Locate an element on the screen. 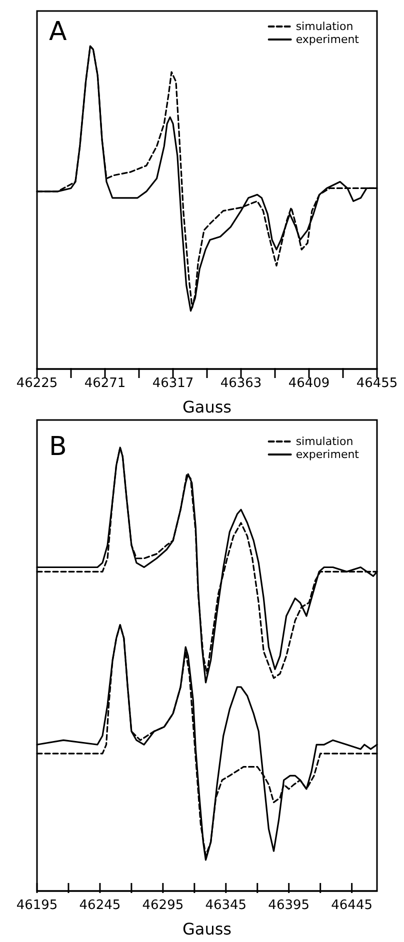  x-tick-label: 46225 is located at coordinates (37, 383).